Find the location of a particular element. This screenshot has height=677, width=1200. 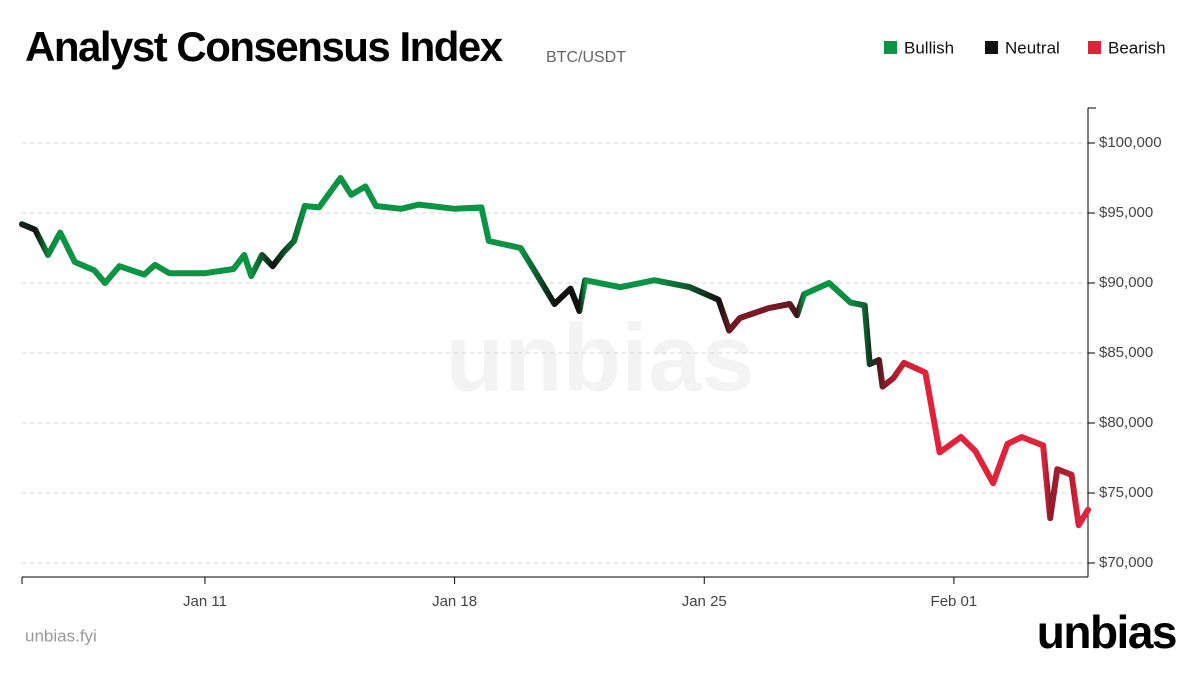

chart-title: Analyst Consensus Index is located at coordinates (264, 46).